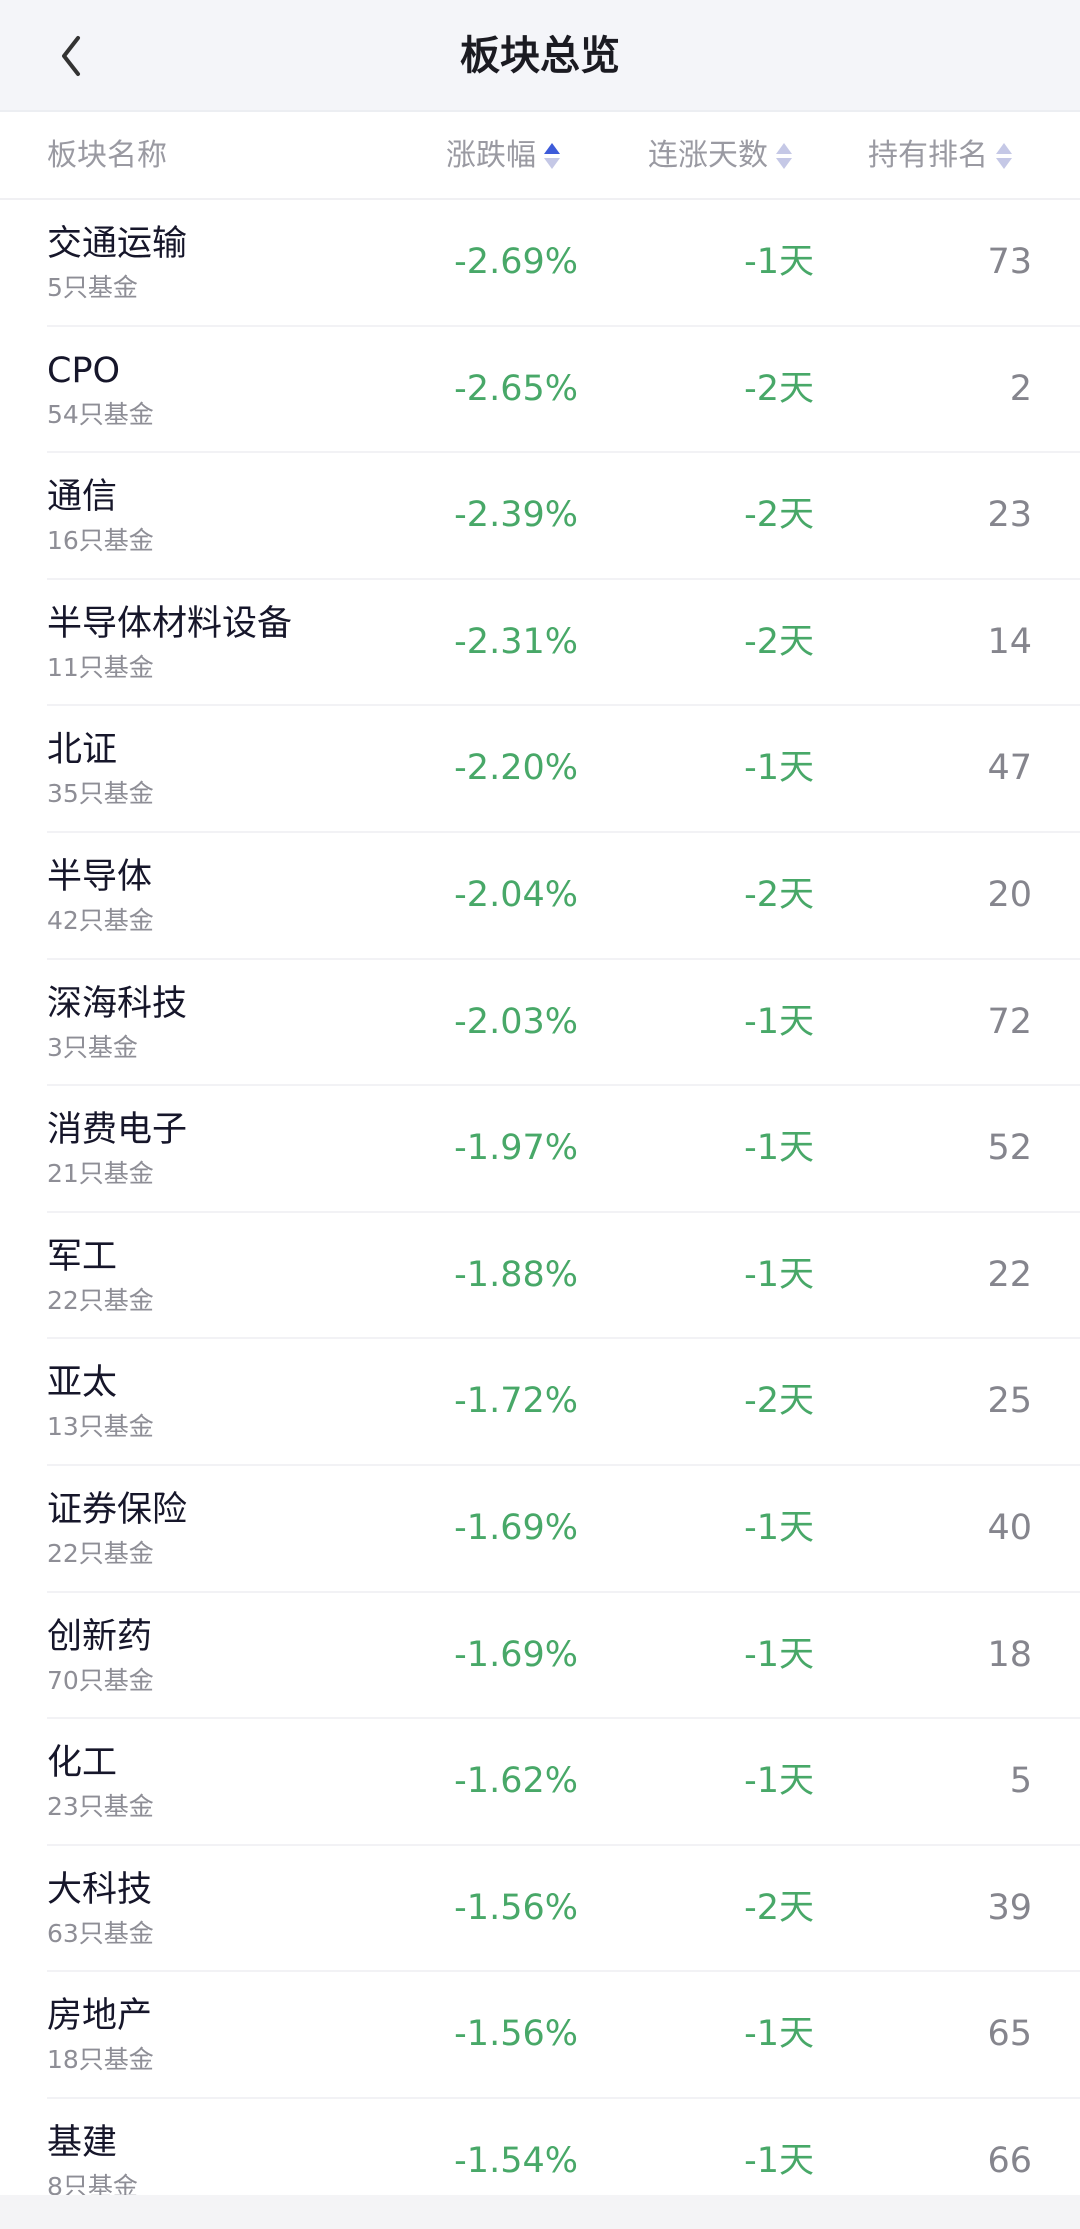  I want to click on table-row: 消费电子 21只基金 -1.97% -1天 52, so click(540, 1149).